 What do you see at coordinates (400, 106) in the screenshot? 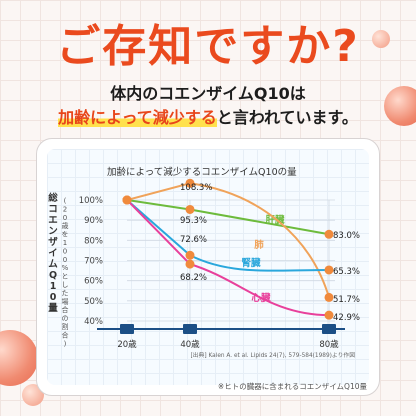
I see `decorative-bubble-right` at bounding box center [400, 106].